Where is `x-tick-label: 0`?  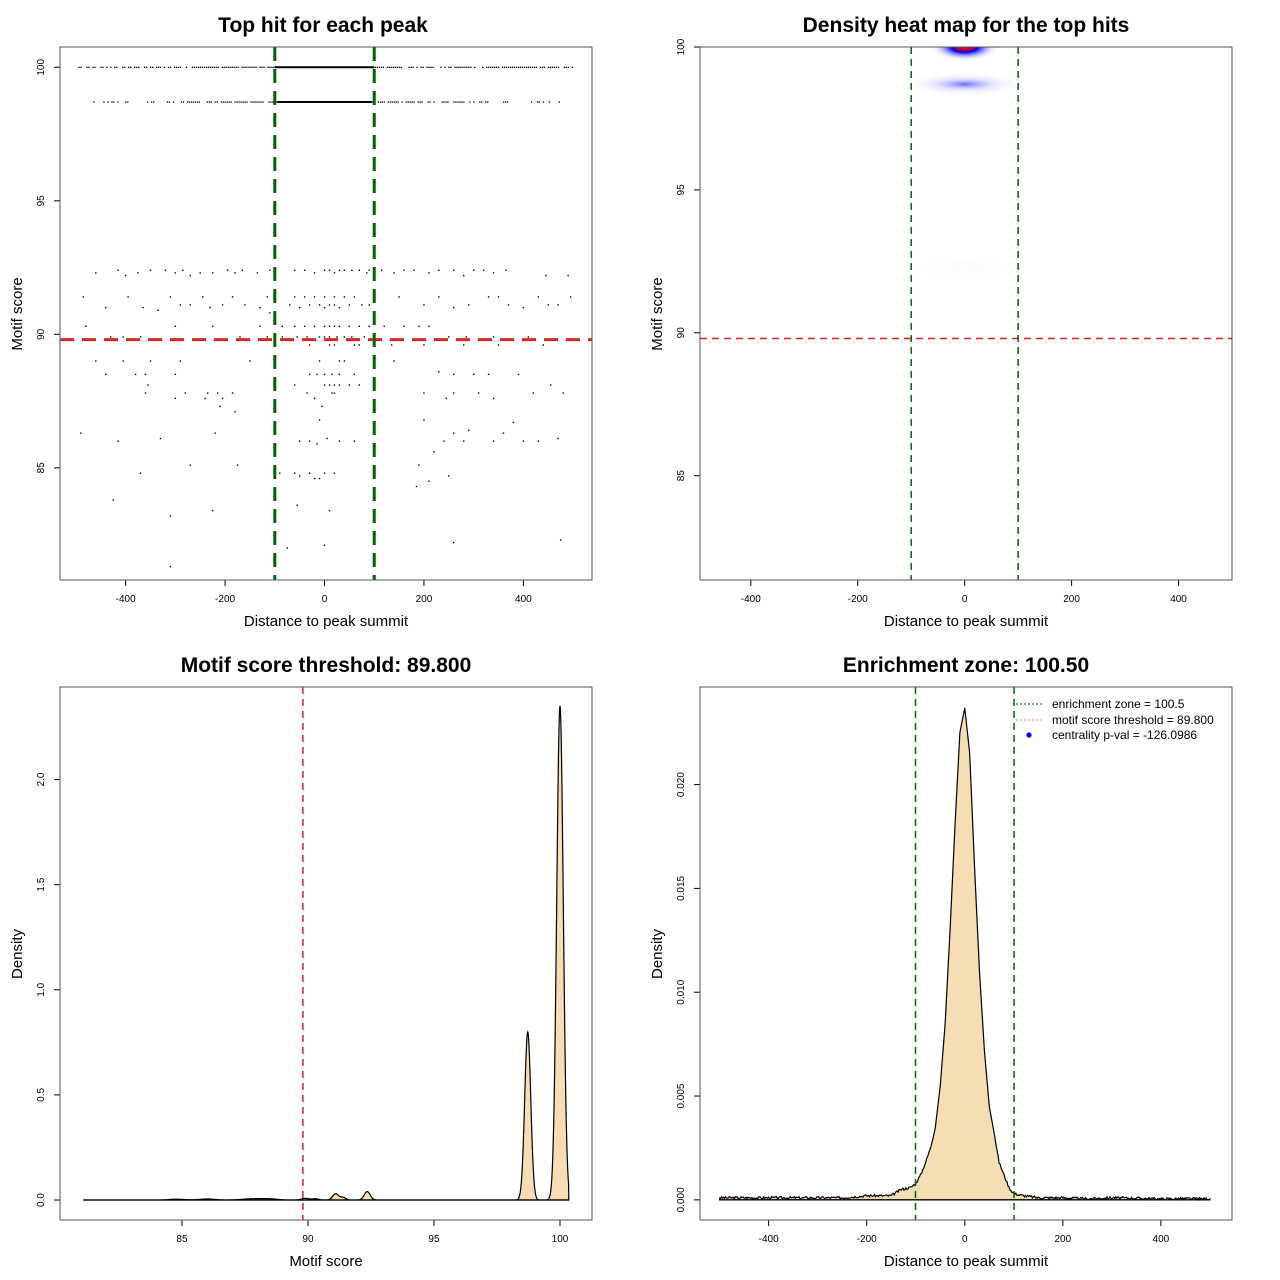
x-tick-label: 0 is located at coordinates (325, 599).